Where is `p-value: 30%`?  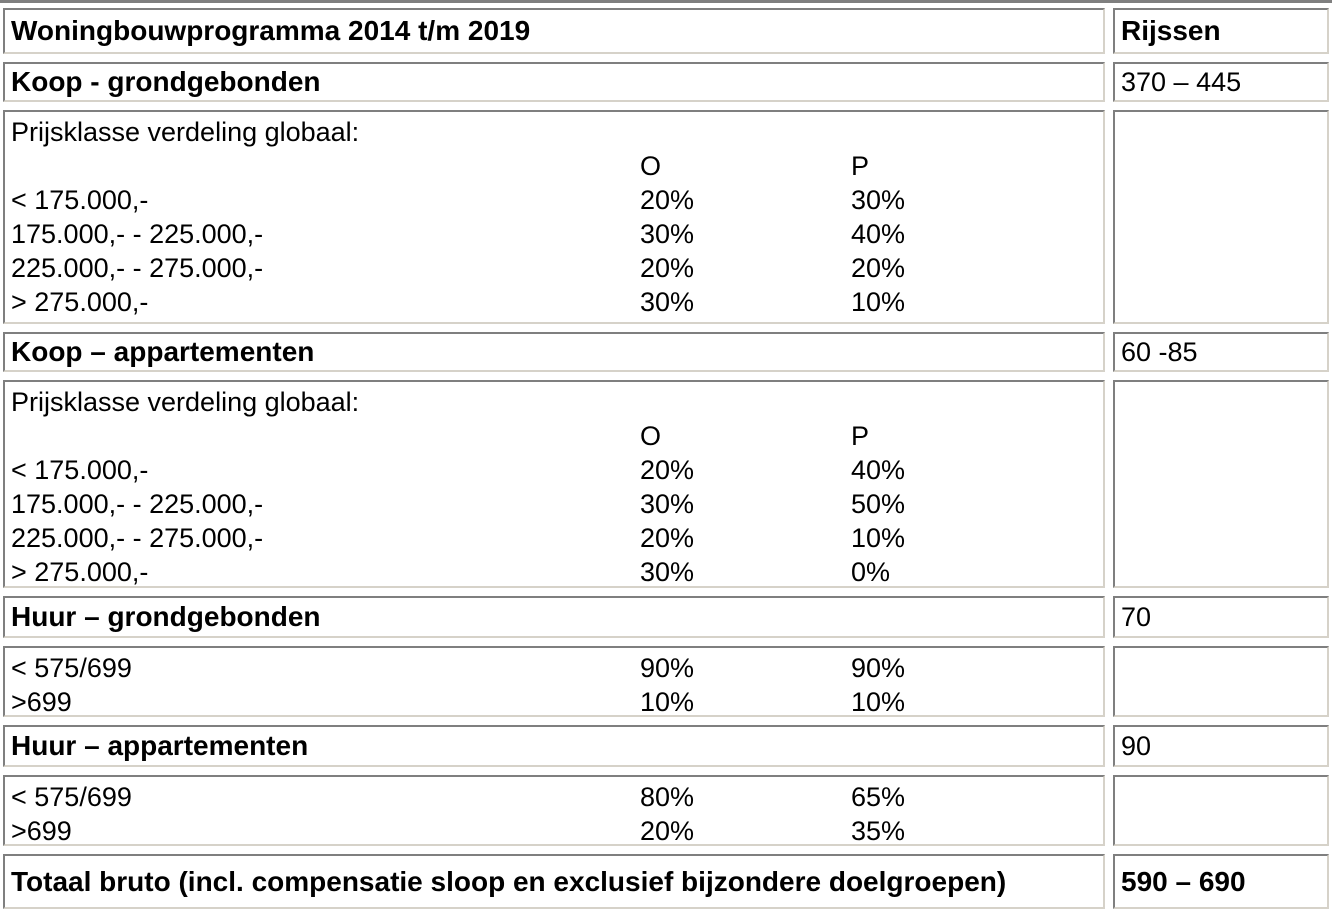
p-value: 30% is located at coordinates (878, 200).